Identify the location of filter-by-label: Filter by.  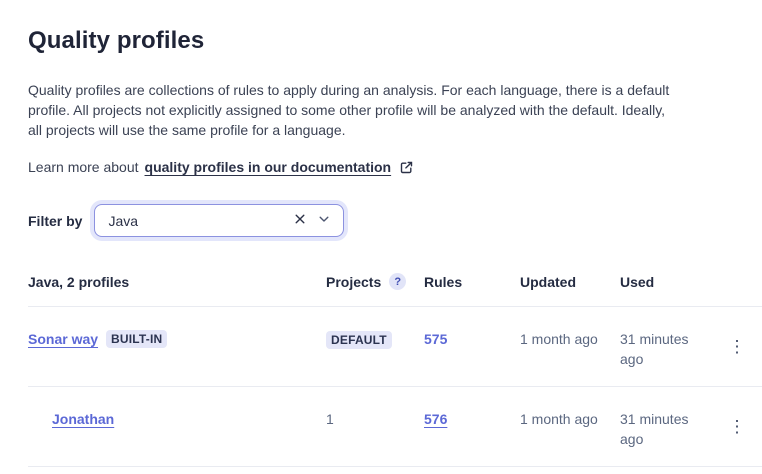
(55, 220).